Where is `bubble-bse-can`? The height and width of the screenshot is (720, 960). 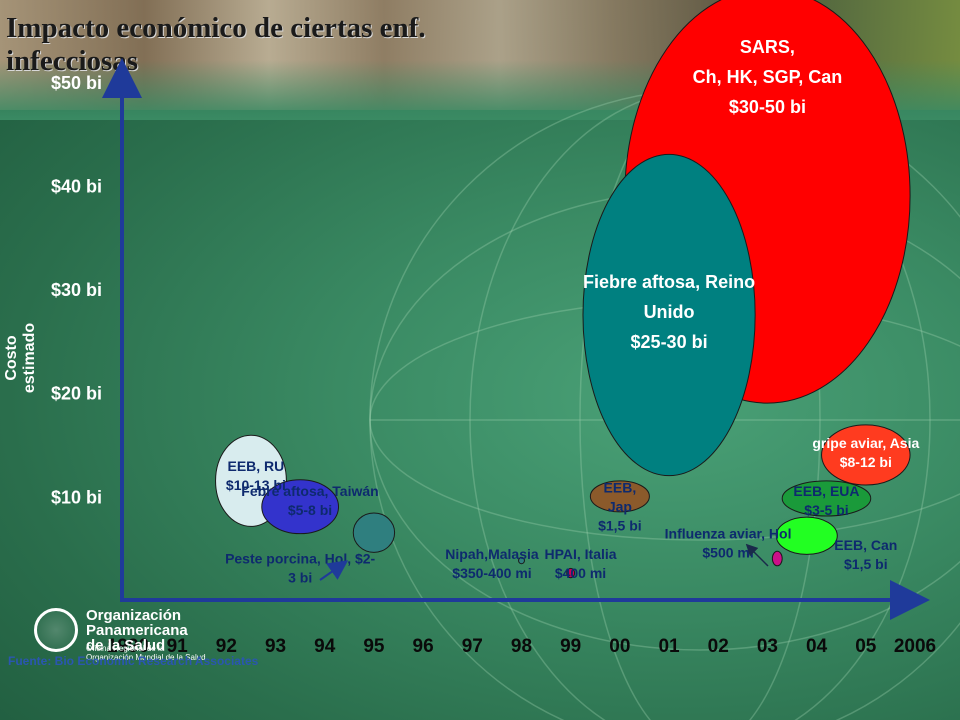 bubble-bse-can is located at coordinates (806, 535).